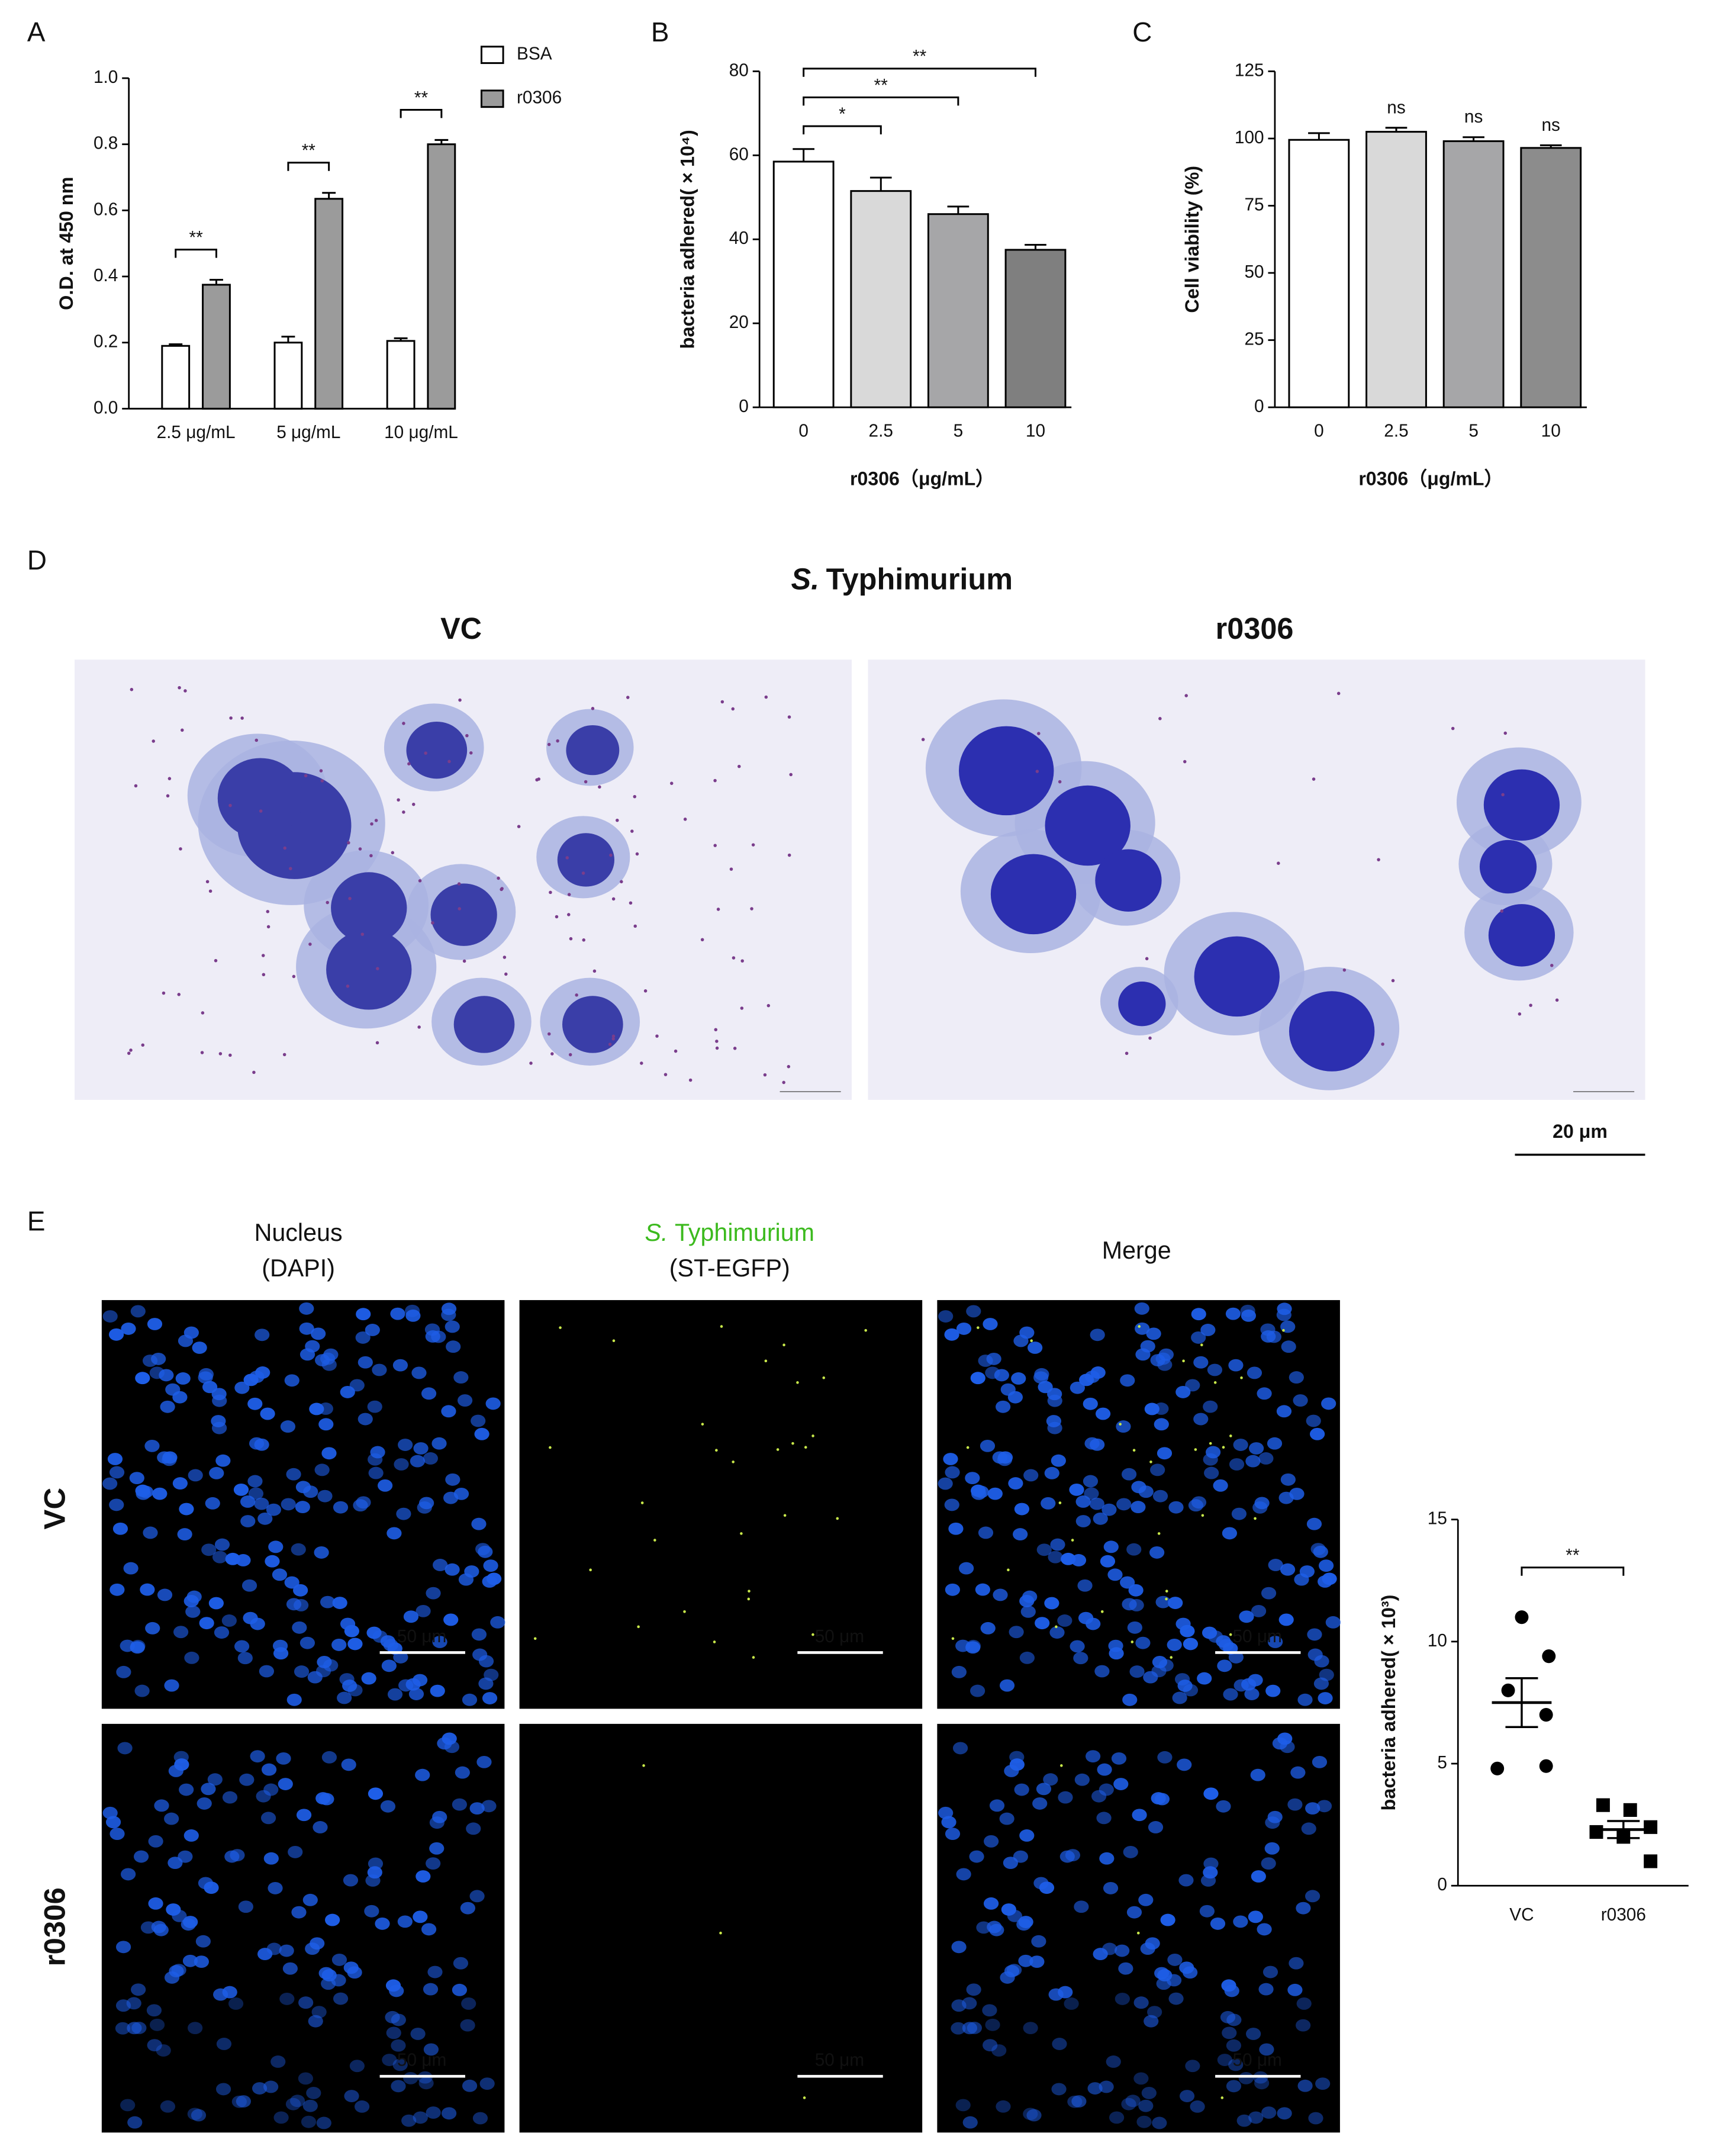 The image size is (1736, 2149). I want to click on fluorescence-image, so click(721, 1928).